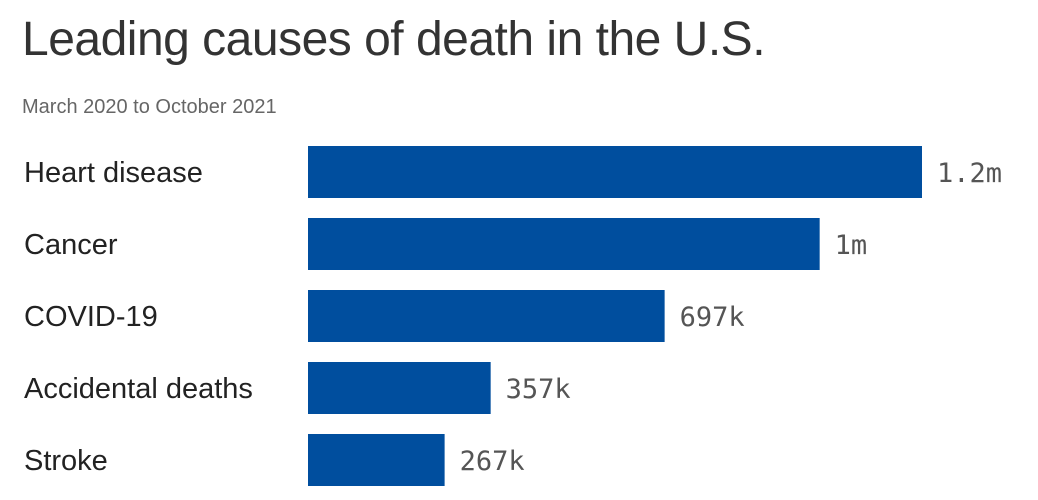 This screenshot has height=500, width=1038. What do you see at coordinates (71, 245) in the screenshot?
I see `category-label: Cancer` at bounding box center [71, 245].